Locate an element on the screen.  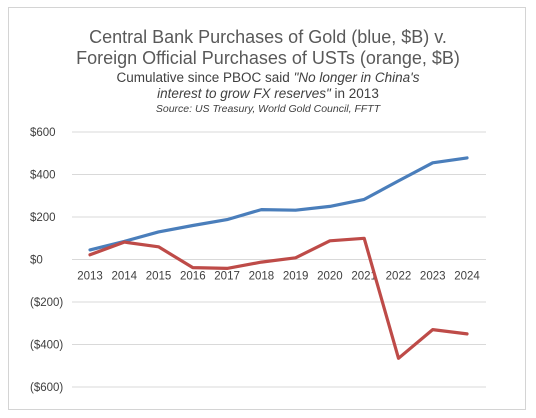
x-tick-label: 2013 is located at coordinates (90, 277).